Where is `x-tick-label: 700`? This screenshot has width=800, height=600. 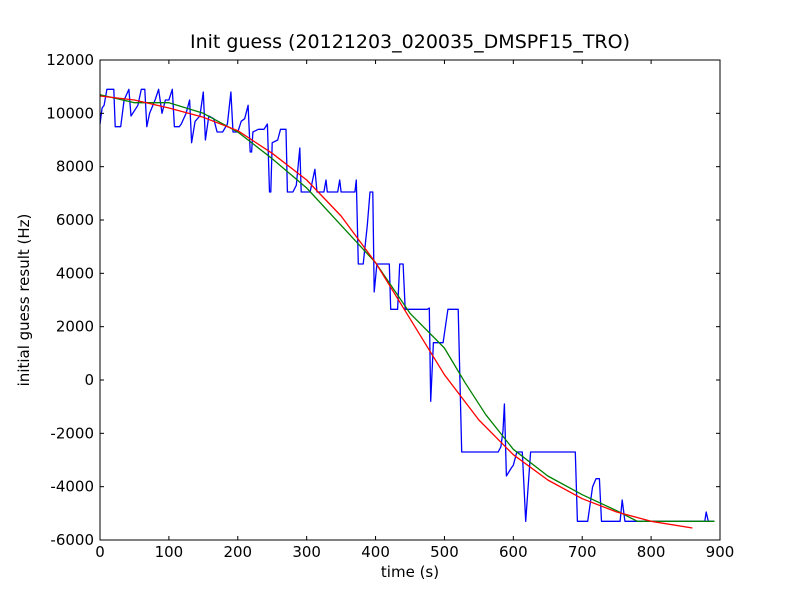
x-tick-label: 700 is located at coordinates (582, 552).